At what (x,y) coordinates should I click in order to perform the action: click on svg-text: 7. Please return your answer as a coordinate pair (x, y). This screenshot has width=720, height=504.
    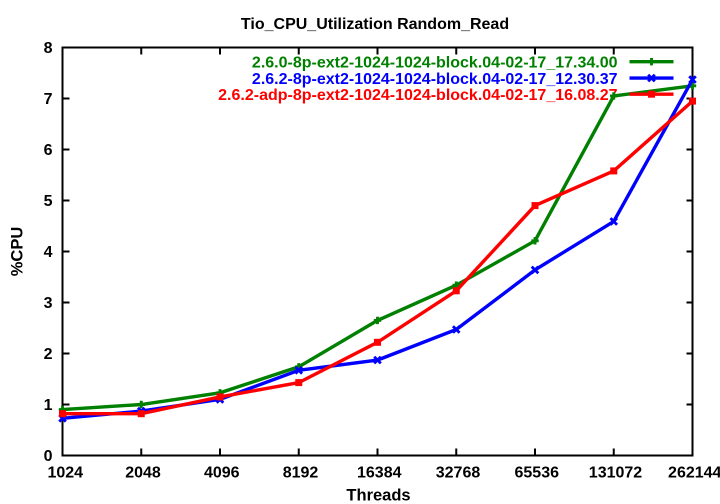
    Looking at the image, I should click on (48, 99).